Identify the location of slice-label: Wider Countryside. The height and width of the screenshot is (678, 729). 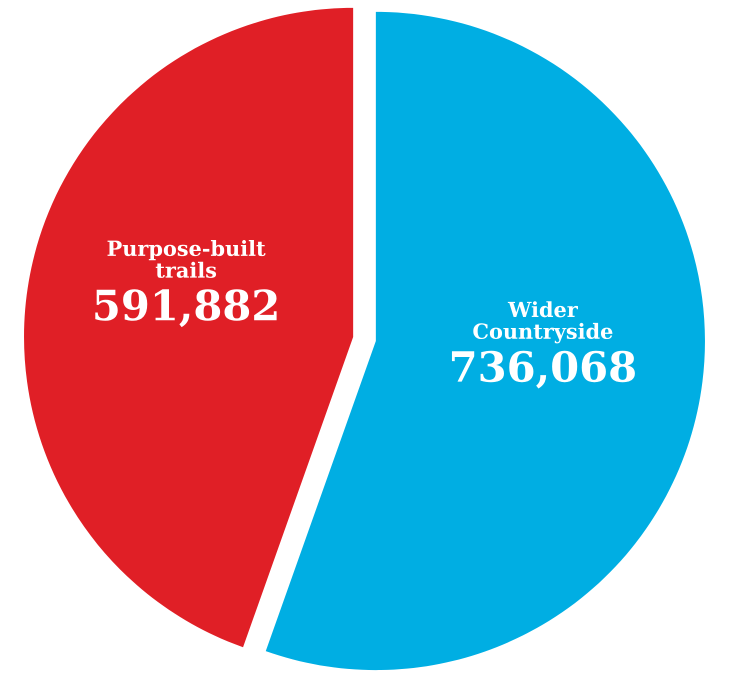
(542, 322).